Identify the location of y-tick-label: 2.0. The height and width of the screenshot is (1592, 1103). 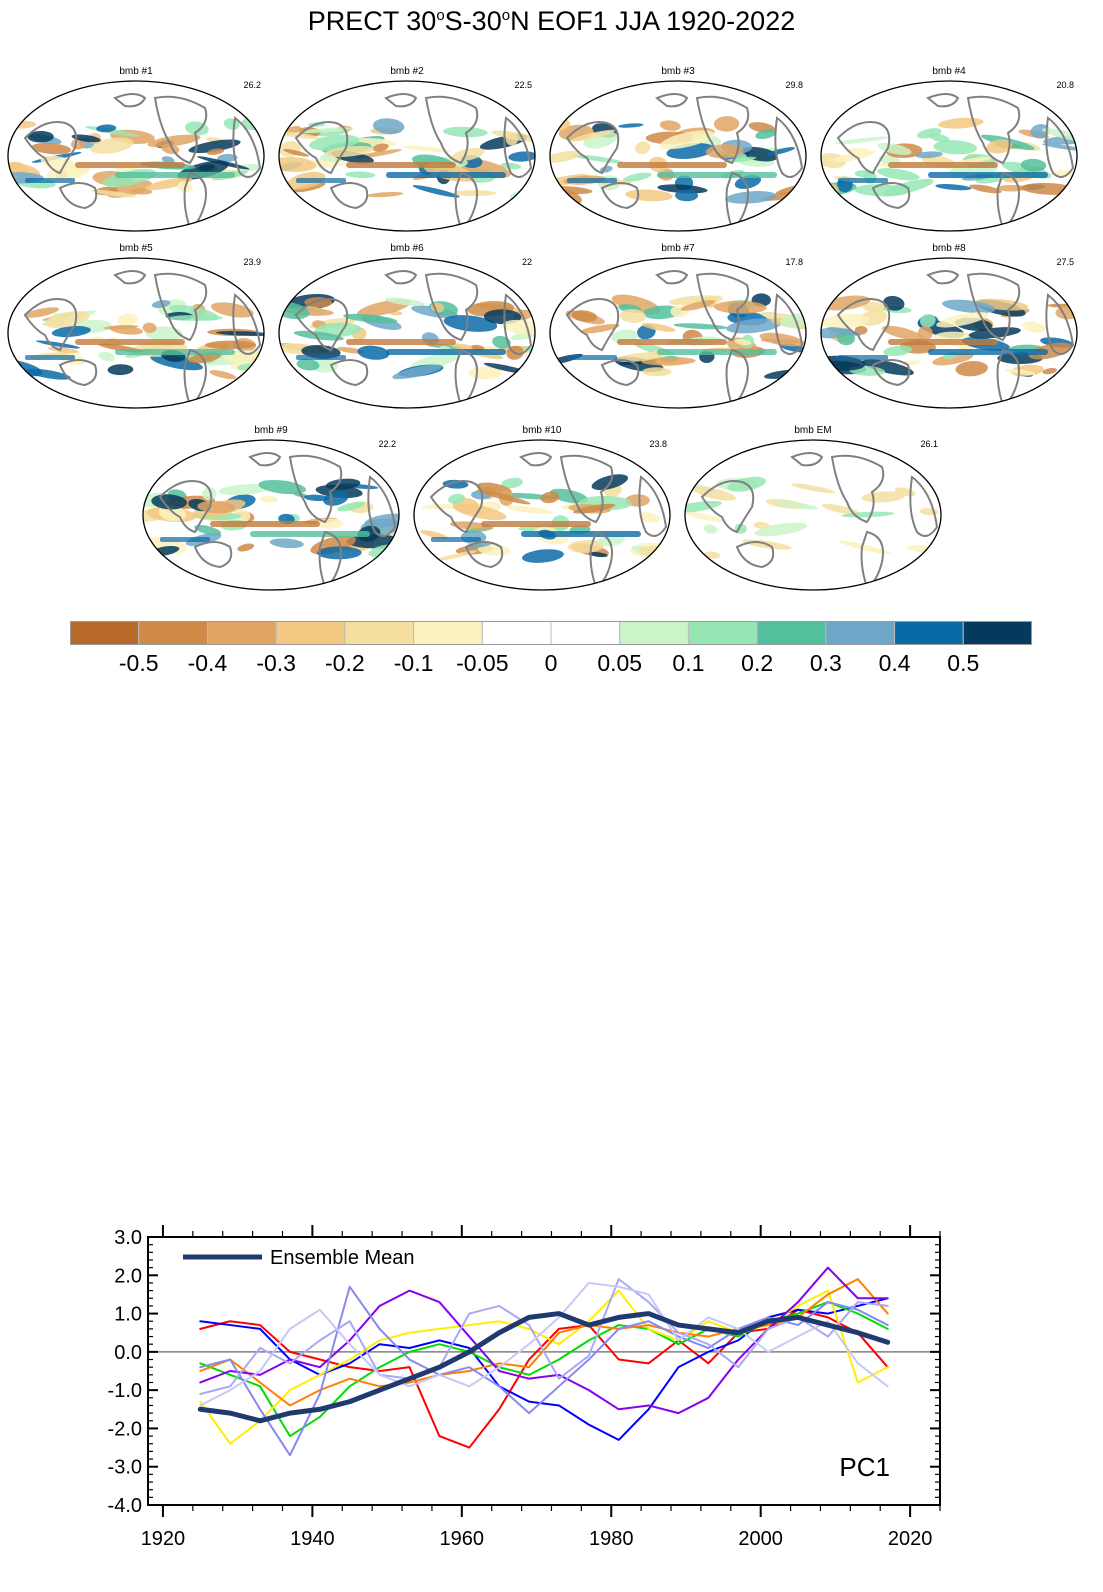
(128, 1276).